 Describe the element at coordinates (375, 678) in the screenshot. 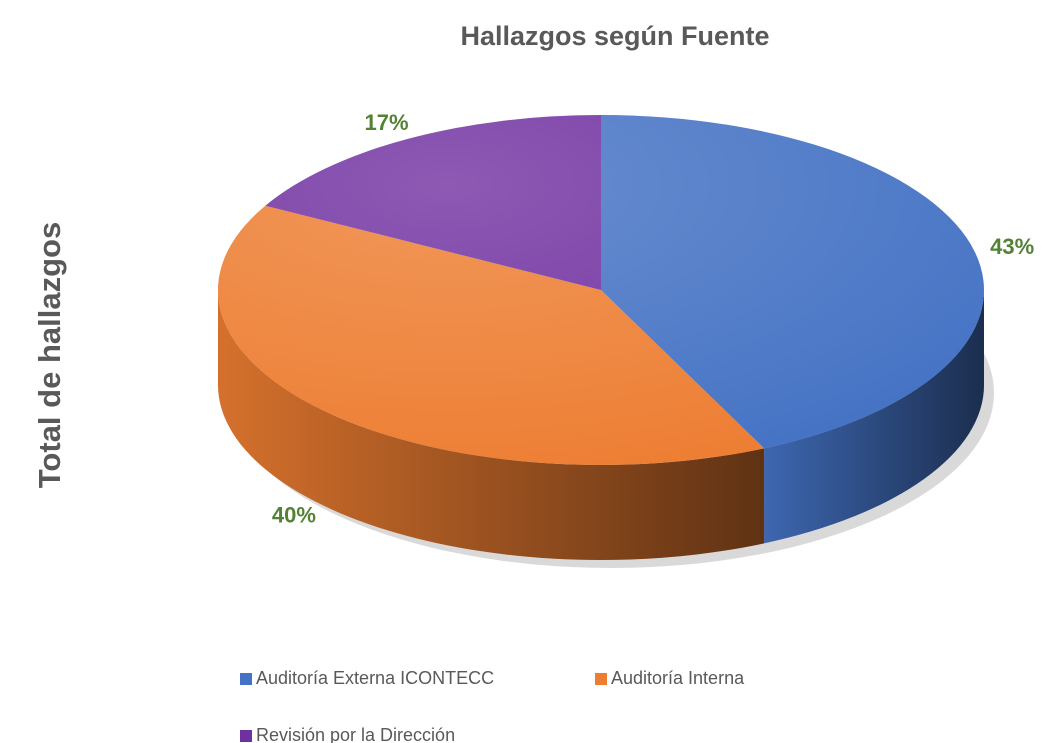

I see `legend-label: Auditoría Externa ICONTECC` at that location.